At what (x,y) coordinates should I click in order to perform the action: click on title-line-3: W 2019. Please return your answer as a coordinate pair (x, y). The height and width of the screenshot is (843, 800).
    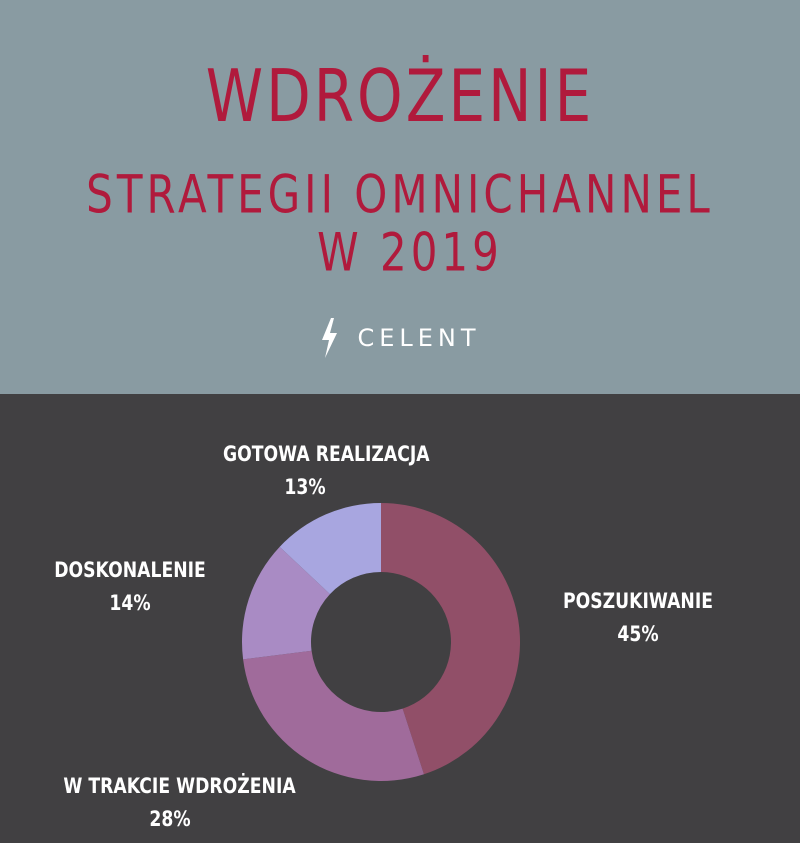
    Looking at the image, I should click on (410, 252).